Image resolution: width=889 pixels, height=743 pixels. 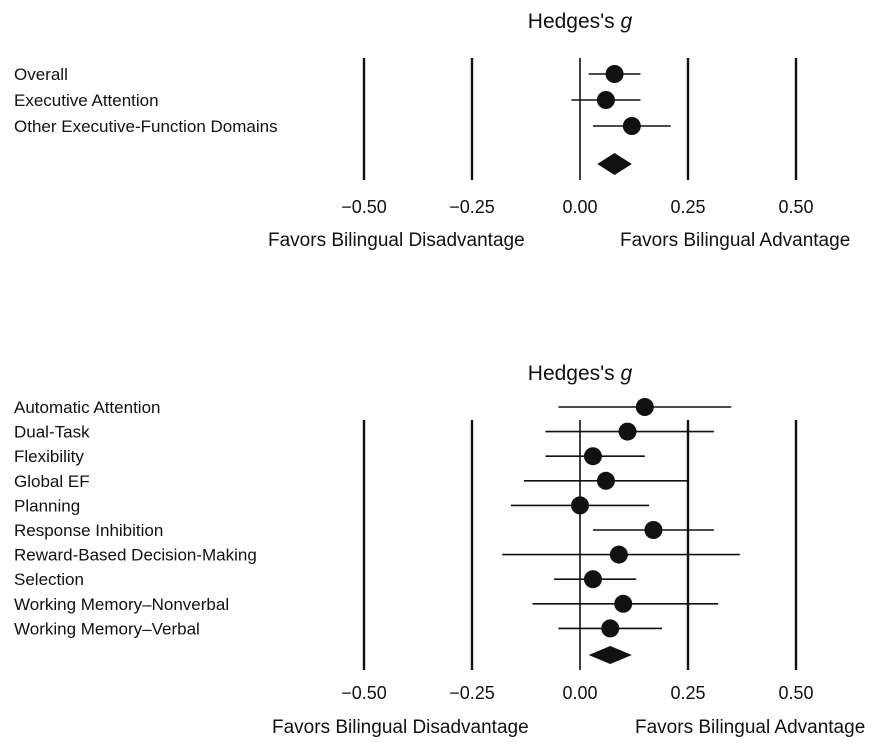 I want to click on row-label: Overall, so click(x=41, y=74).